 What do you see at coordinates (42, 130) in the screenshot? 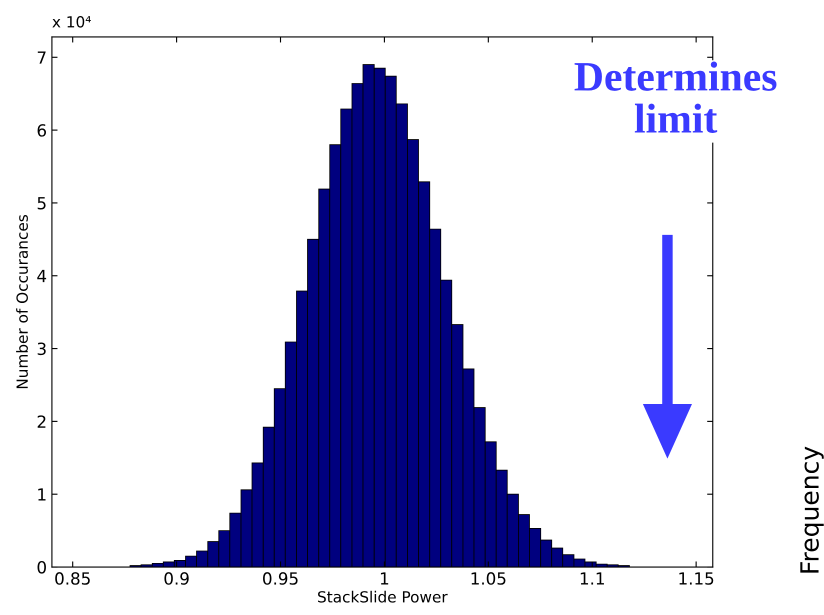
I see `y-tick-label: 6` at bounding box center [42, 130].